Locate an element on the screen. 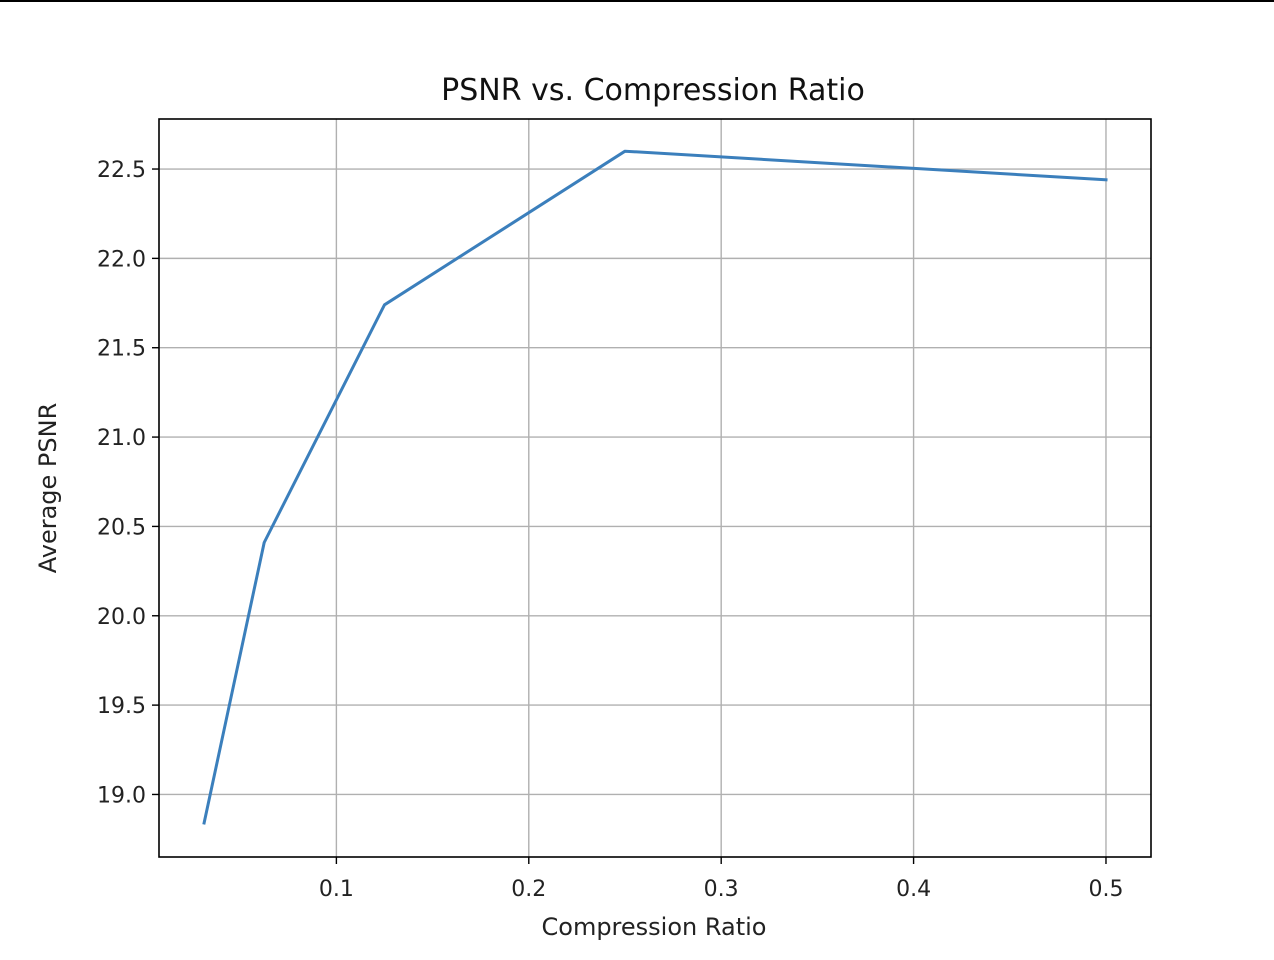 The image size is (1274, 960). y-tick-label: 20.5 is located at coordinates (121, 527).